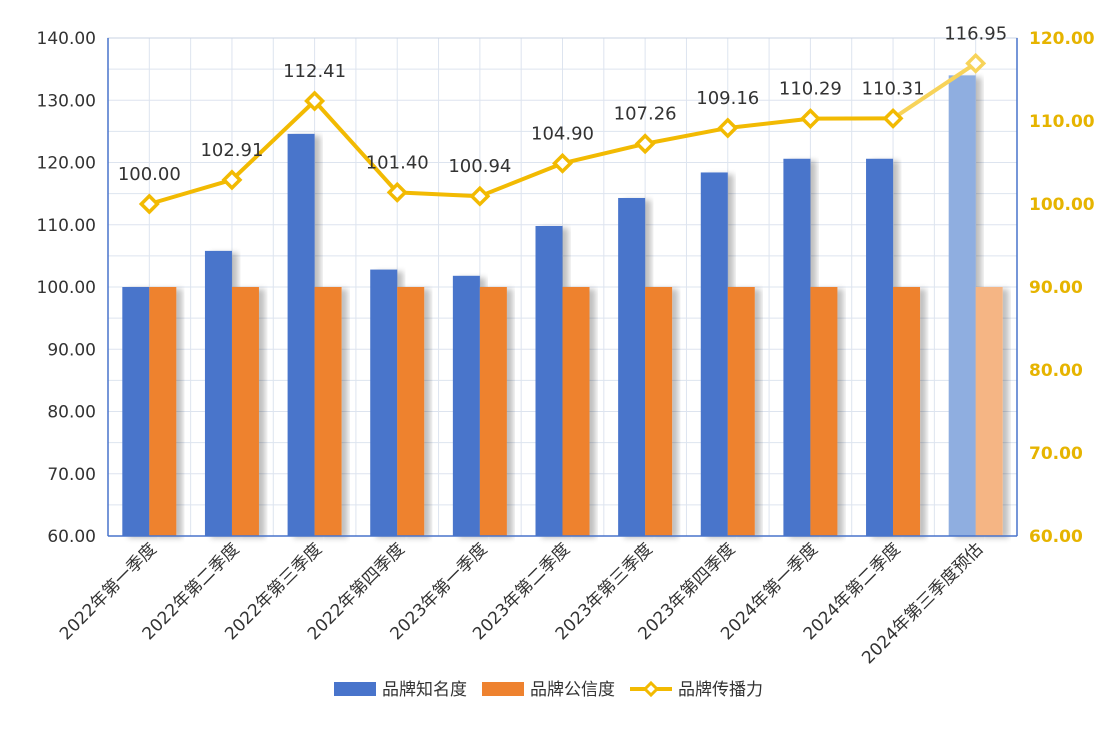 This screenshot has width=1108, height=740. What do you see at coordinates (562, 133) in the screenshot?
I see `data-label: 104.90` at bounding box center [562, 133].